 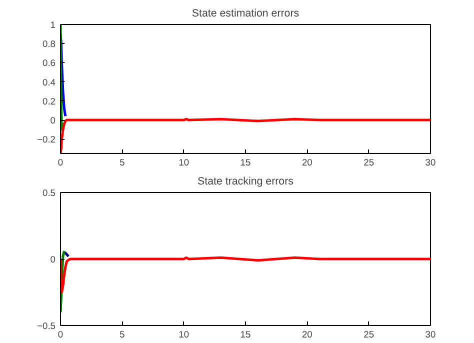 What do you see at coordinates (49, 101) in the screenshot?
I see `y-tick-label: 0.2` at bounding box center [49, 101].